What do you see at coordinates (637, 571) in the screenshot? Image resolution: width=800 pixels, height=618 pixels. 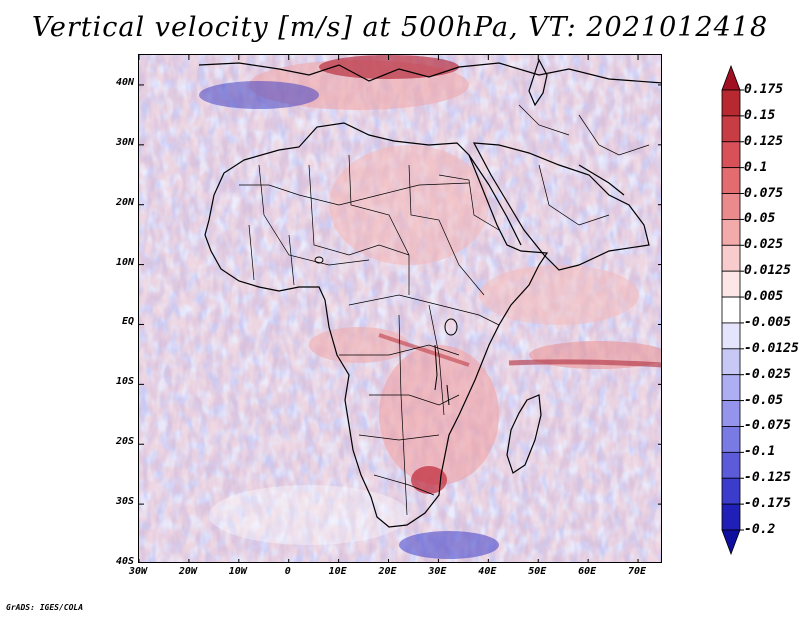 I see `lon-tick-label: 70E` at bounding box center [637, 571].